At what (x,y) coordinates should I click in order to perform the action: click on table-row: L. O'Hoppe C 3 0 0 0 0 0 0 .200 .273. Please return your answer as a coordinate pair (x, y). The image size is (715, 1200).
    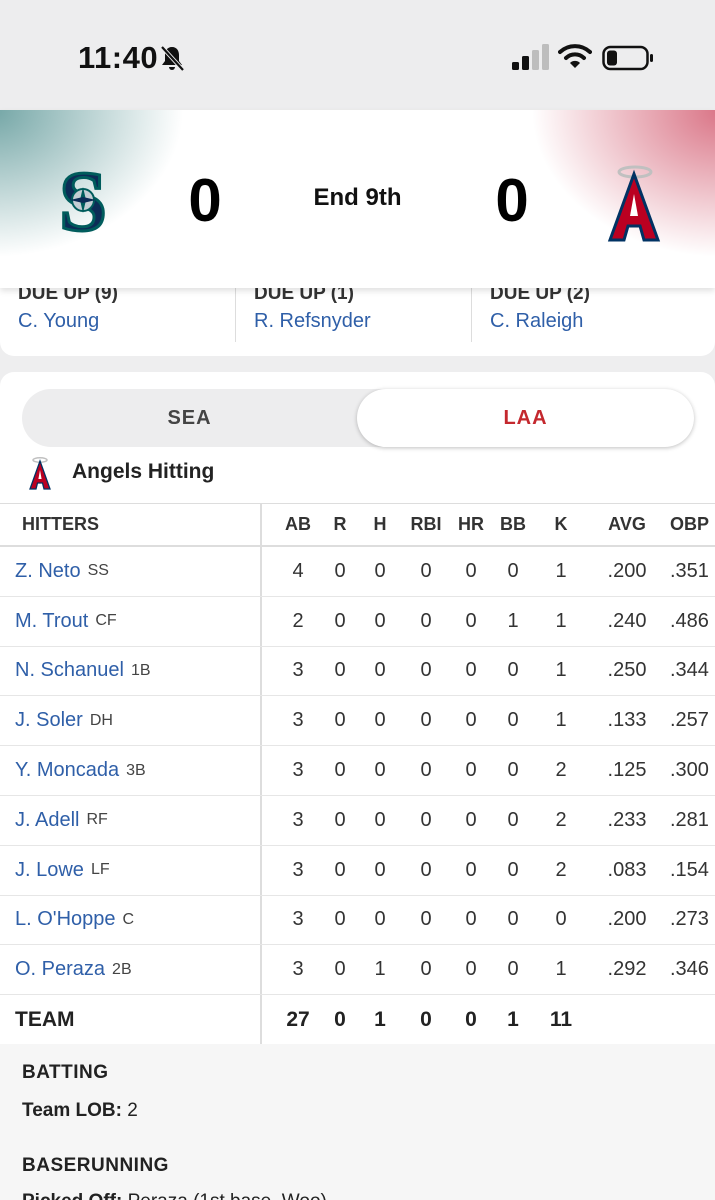
    Looking at the image, I should click on (357, 920).